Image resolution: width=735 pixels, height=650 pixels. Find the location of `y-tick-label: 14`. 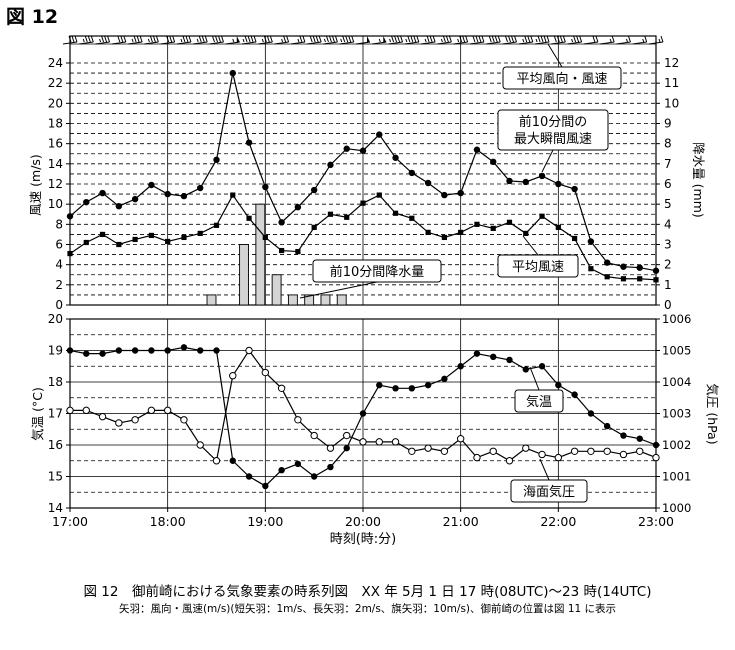

y-tick-label: 14 is located at coordinates (55, 164).